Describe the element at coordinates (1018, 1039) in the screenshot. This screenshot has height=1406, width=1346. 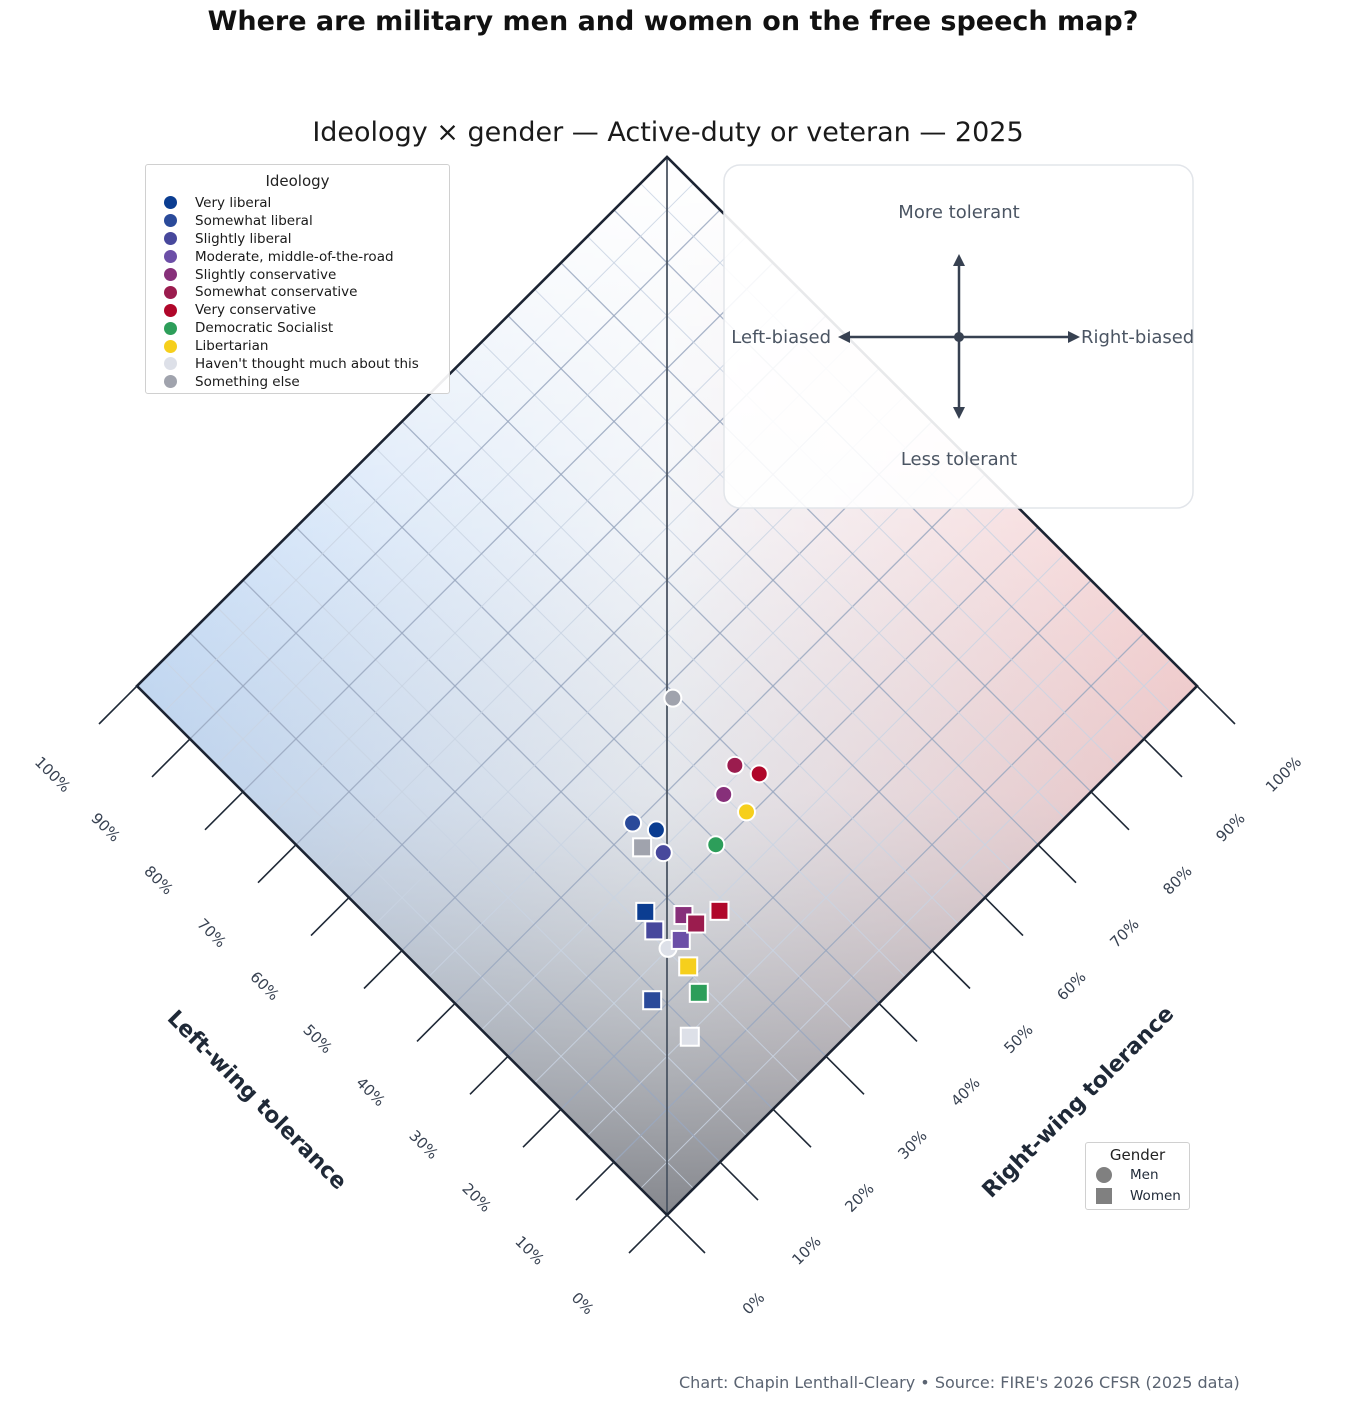
I see `y-tick-label: 50%` at that location.